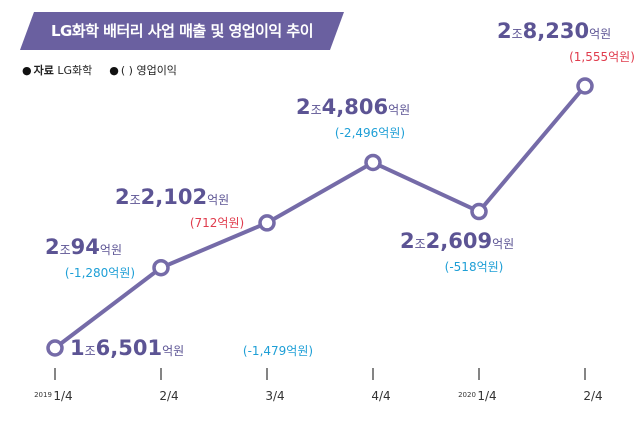 This screenshot has width=640, height=429. I want to click on sales-value-label: 2조2,609억원, so click(457, 241).